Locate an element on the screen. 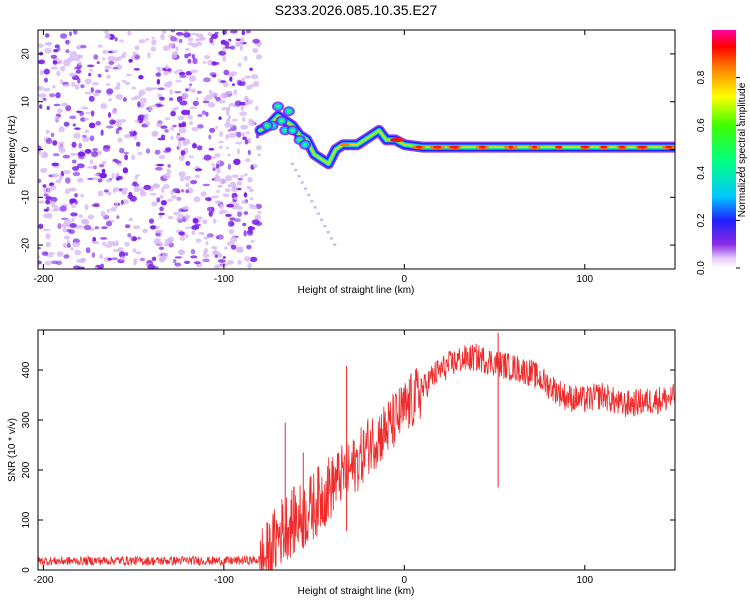 The height and width of the screenshot is (600, 750). colorbar-gradient is located at coordinates (724, 149).